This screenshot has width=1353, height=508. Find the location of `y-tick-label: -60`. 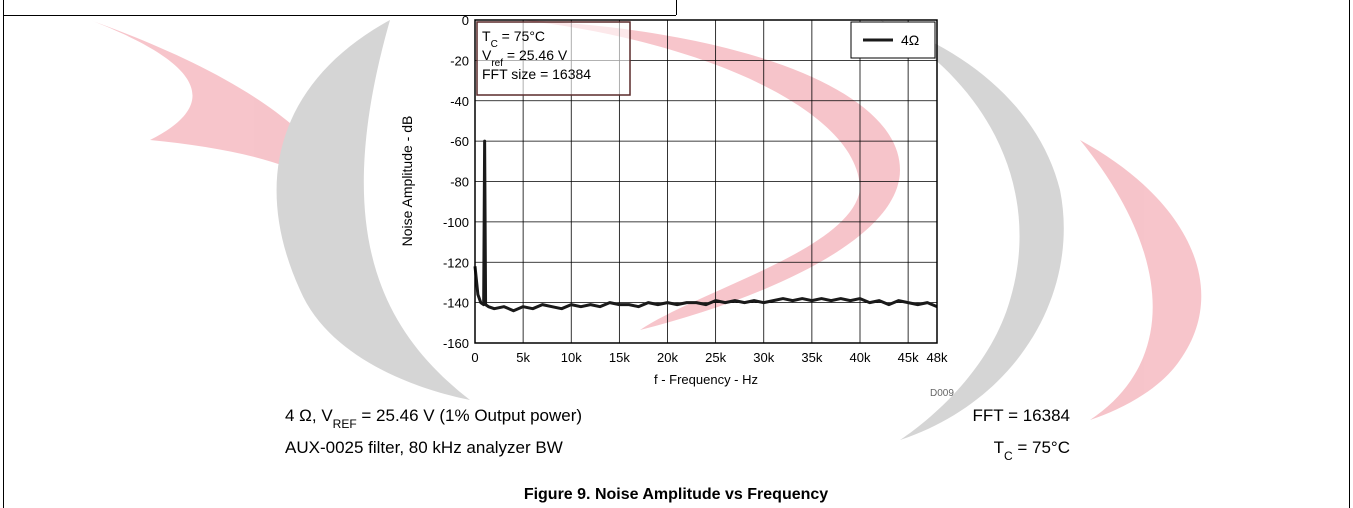

y-tick-label: -60 is located at coordinates (459, 141).